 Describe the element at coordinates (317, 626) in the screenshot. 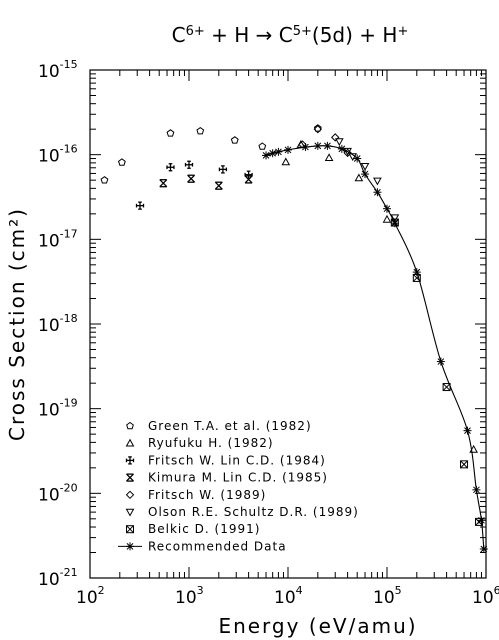

I see `x-axis-label: Energy (eV/amu)` at that location.